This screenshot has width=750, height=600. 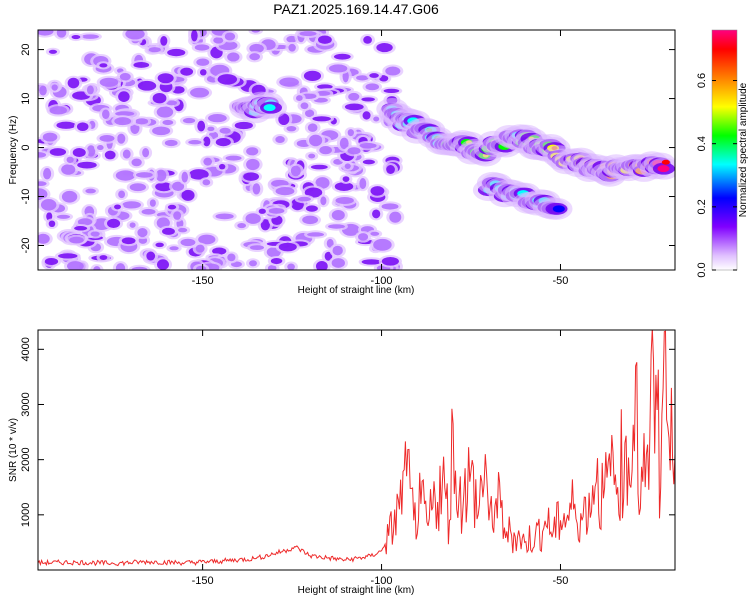 What do you see at coordinates (356, 9) in the screenshot?
I see `figure-title: PAZ1.2025.169.14.47.G06` at bounding box center [356, 9].